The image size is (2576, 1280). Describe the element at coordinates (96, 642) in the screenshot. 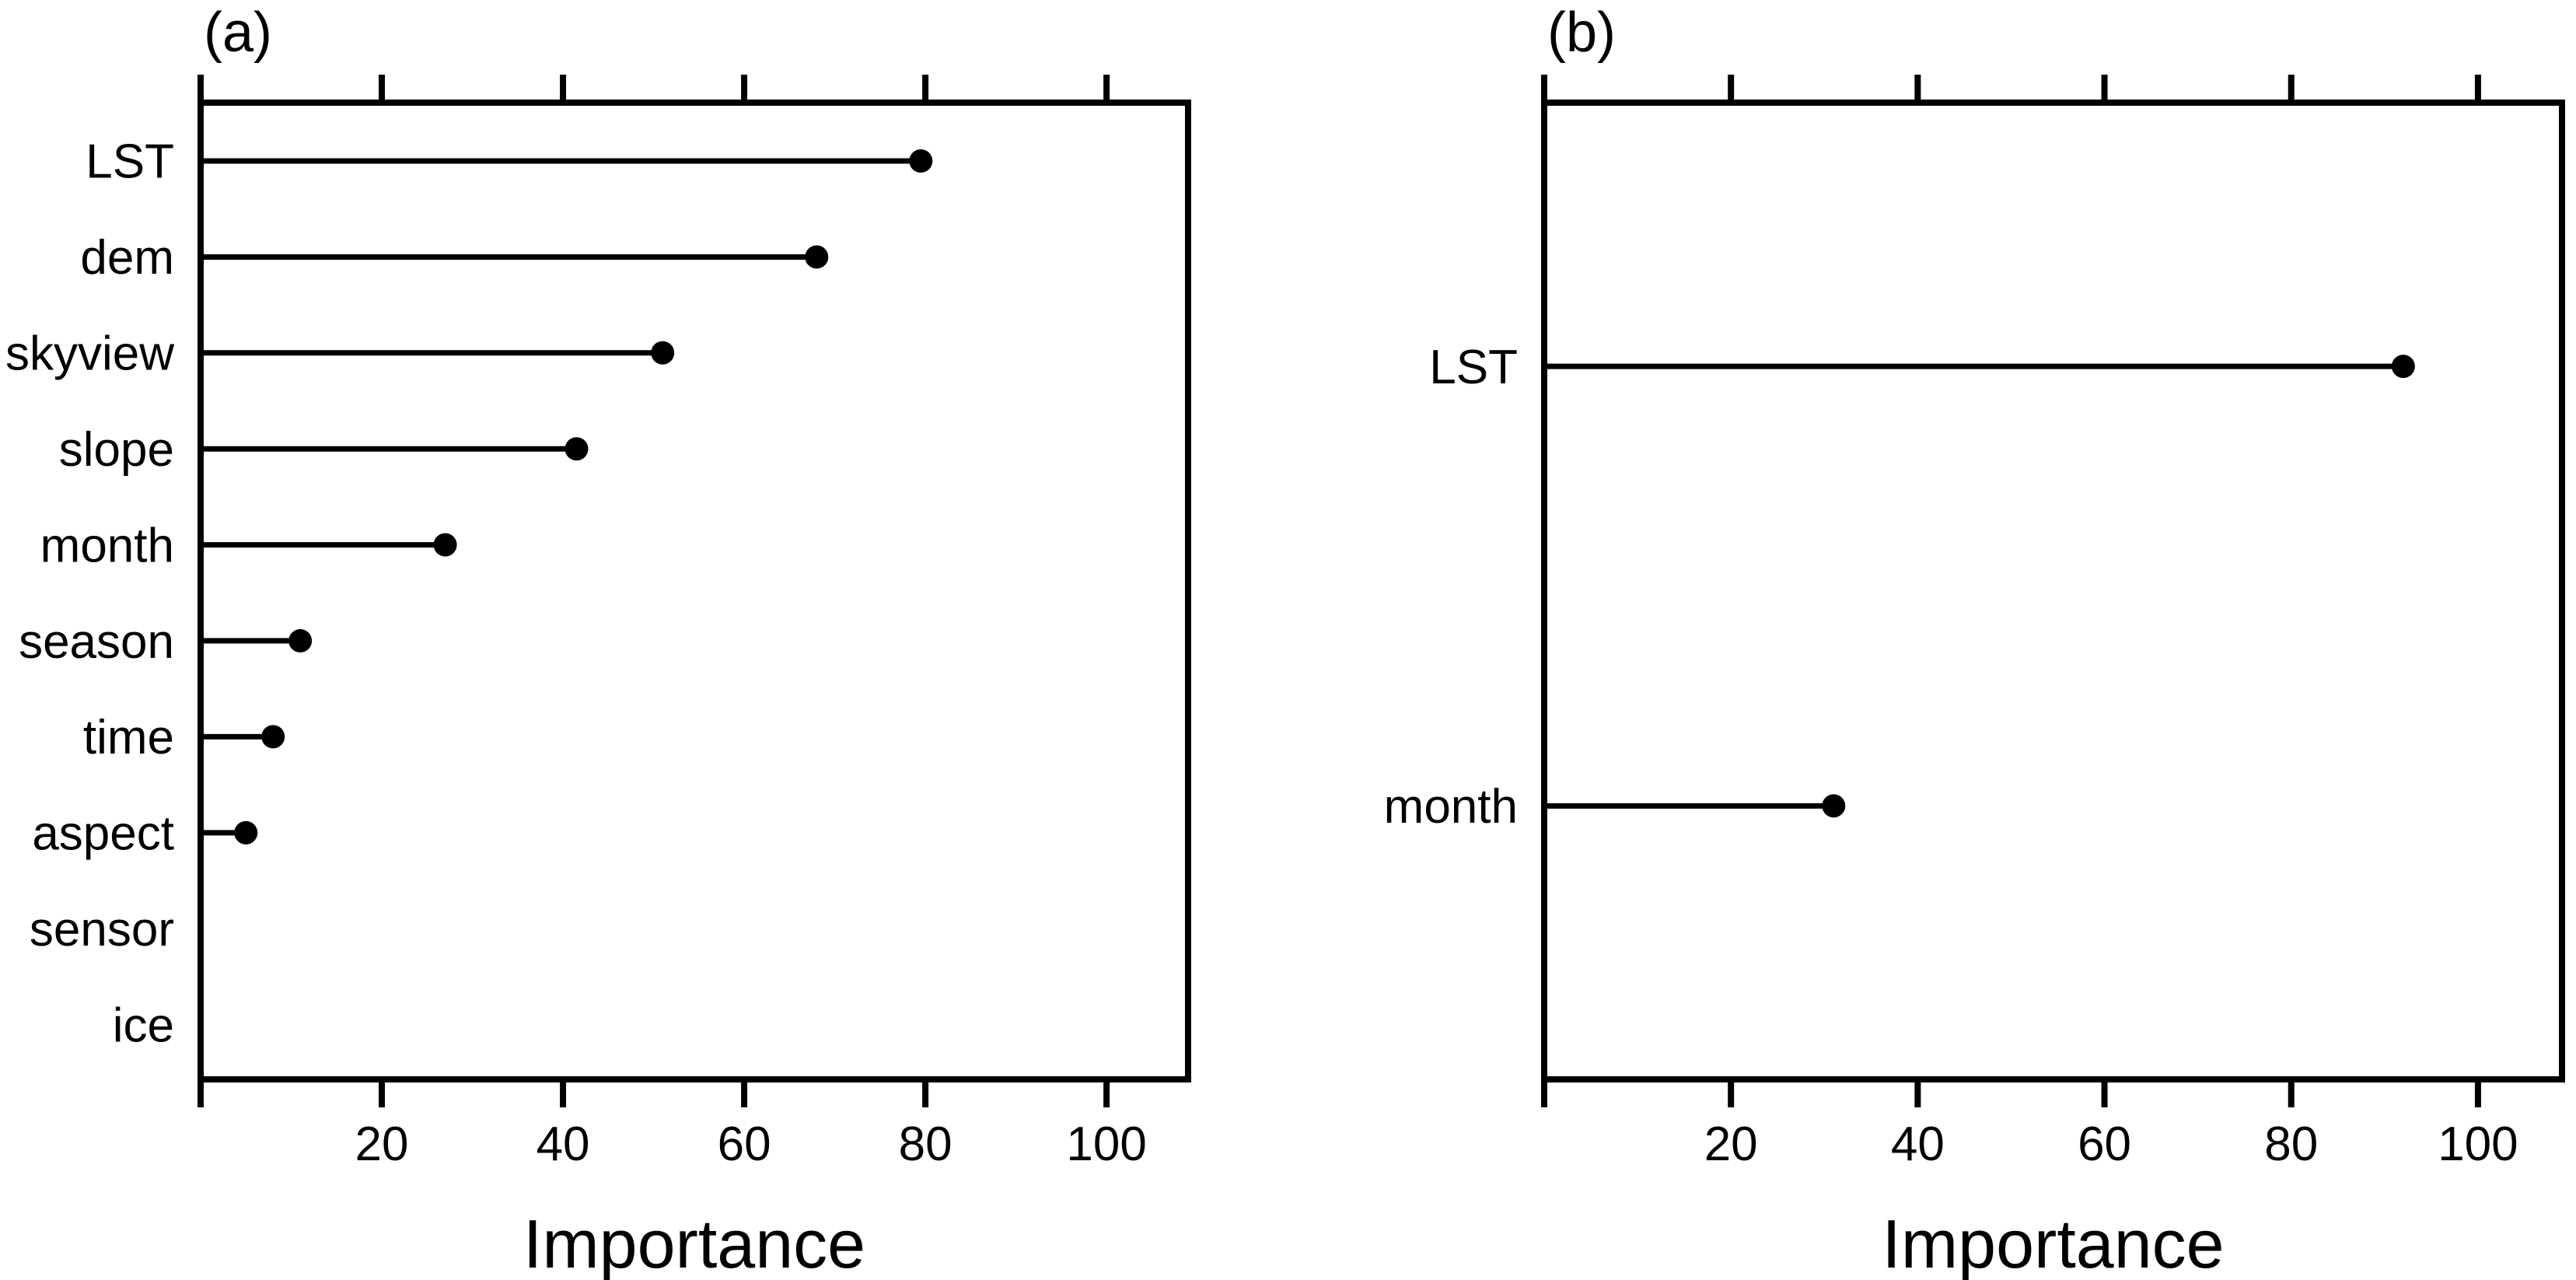

I see `panel-a-category-label-season: season` at that location.